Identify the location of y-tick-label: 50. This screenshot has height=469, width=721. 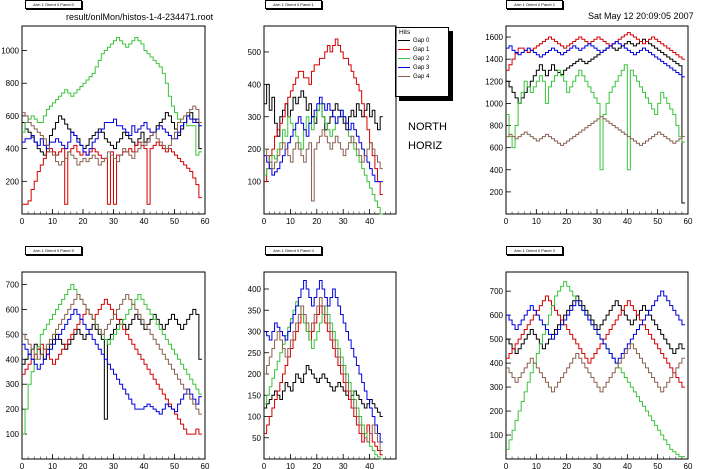
(256, 438).